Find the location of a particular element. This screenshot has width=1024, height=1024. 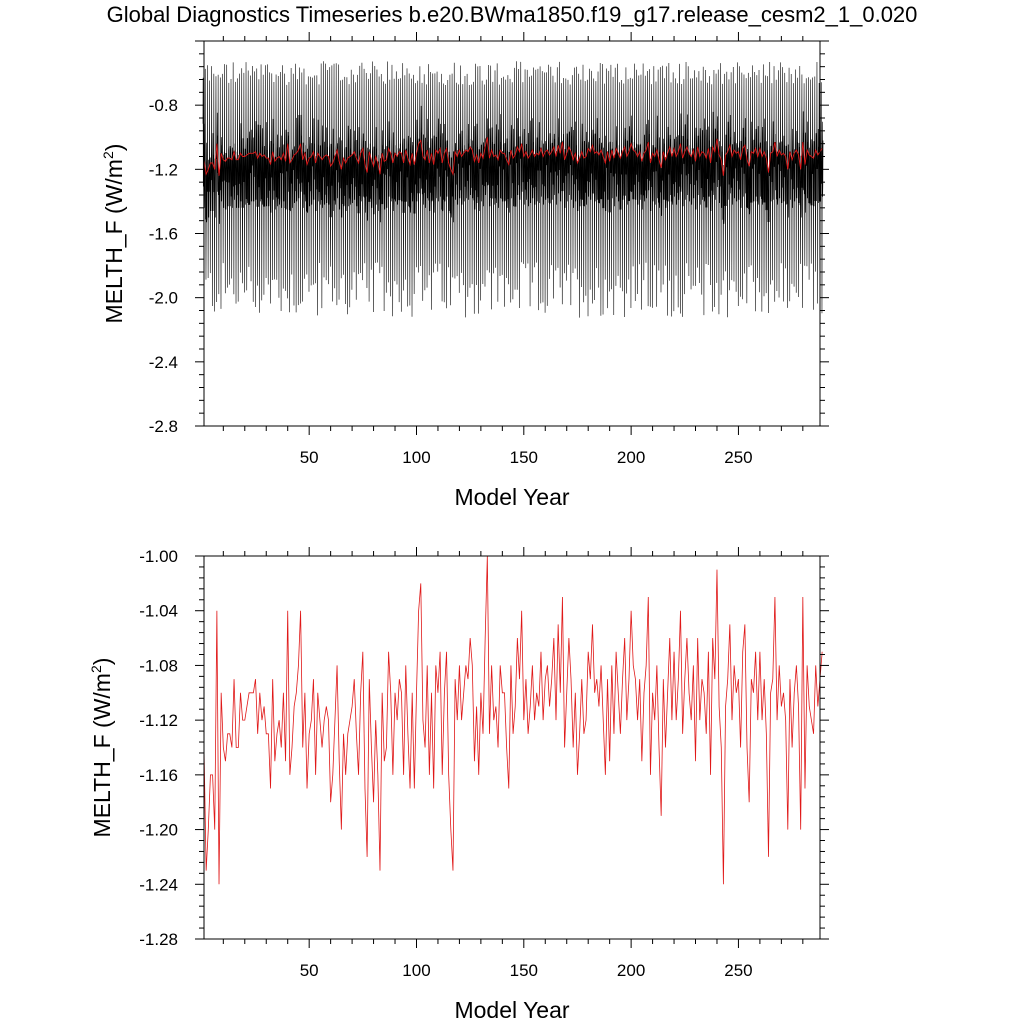

y-tick-label: -1.04 is located at coordinates (158, 611).